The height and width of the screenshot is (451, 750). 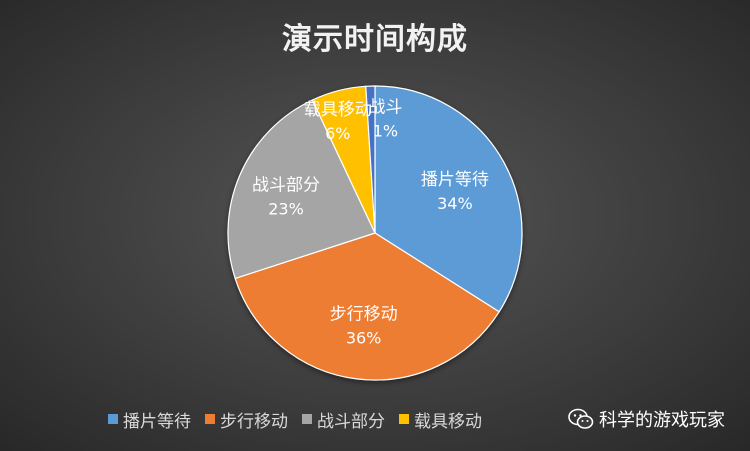 I want to click on slice-category-label: 载具移动, so click(x=338, y=110).